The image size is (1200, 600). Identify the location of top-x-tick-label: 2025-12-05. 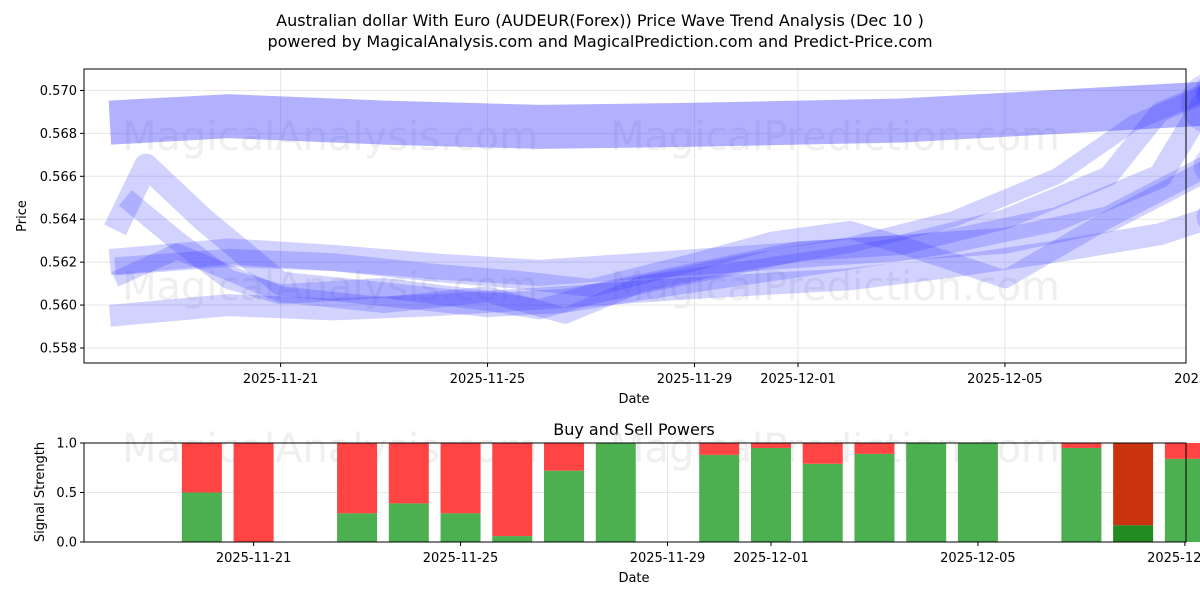
(1005, 379).